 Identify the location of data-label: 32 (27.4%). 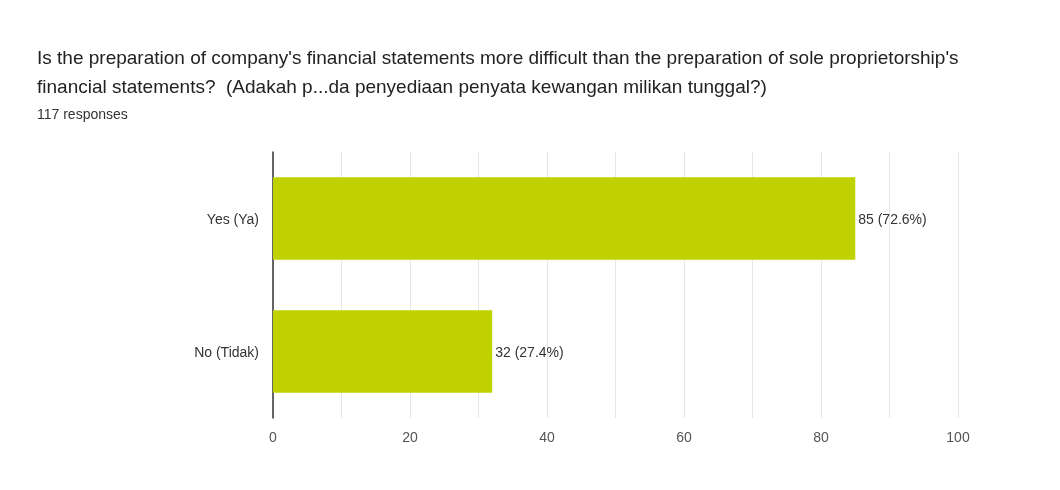
(529, 351).